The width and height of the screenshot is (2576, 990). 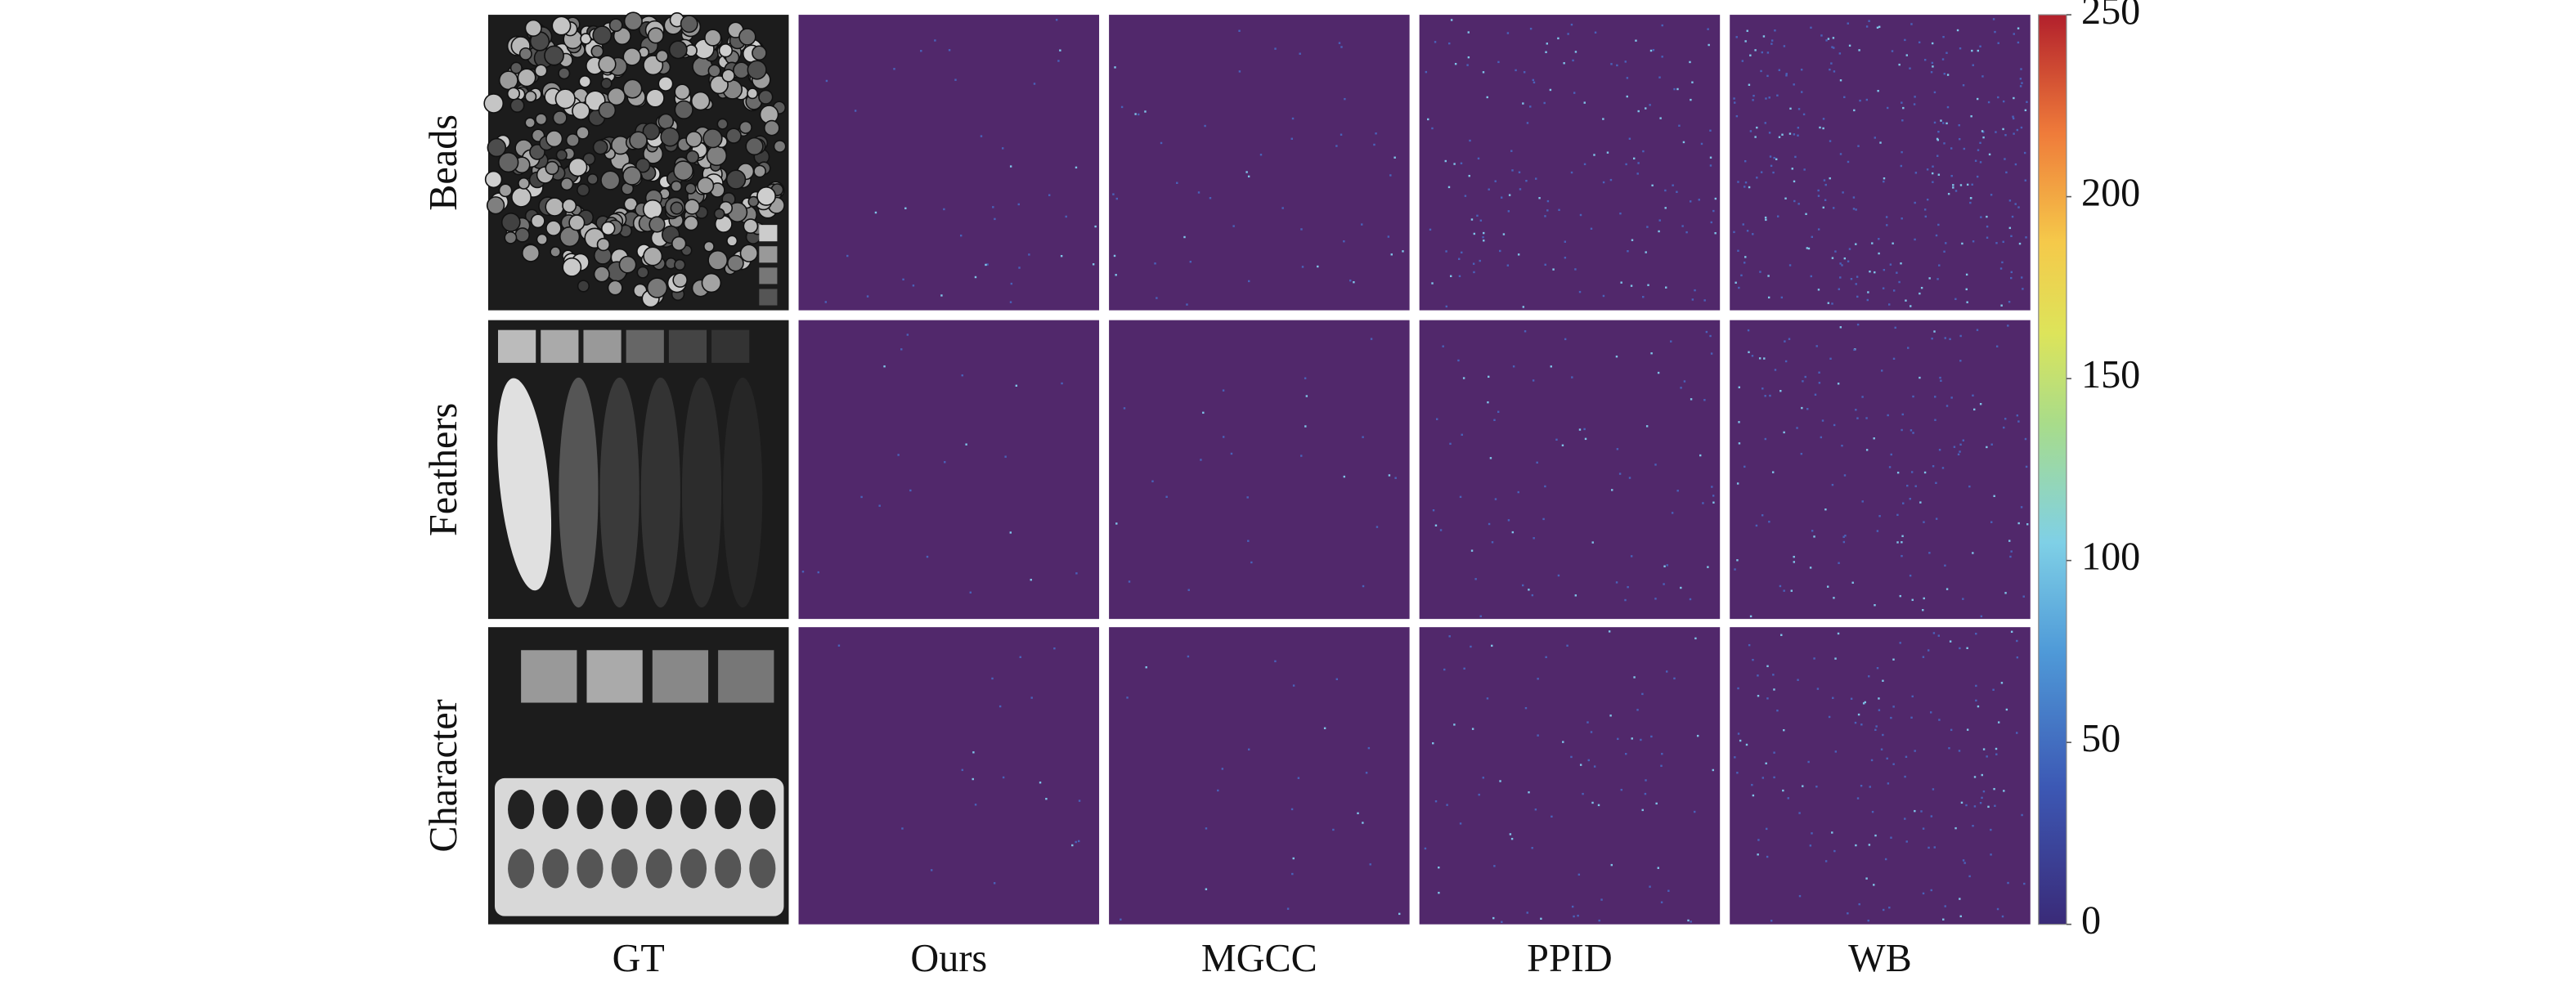 What do you see at coordinates (625, 869) in the screenshot?
I see `paint-well` at bounding box center [625, 869].